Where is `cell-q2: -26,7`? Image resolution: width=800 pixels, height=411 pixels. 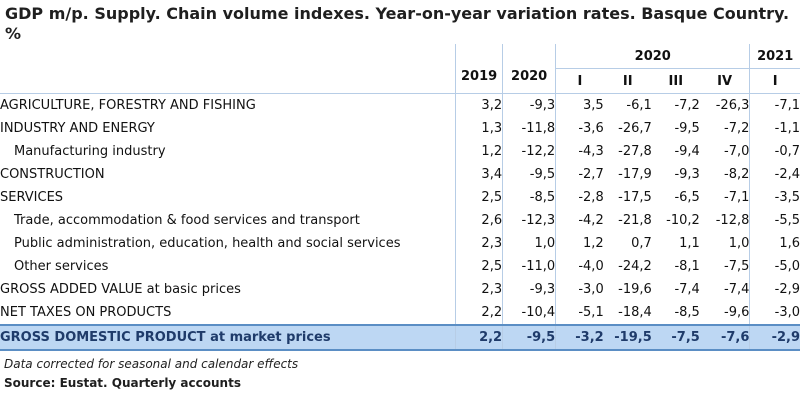
cell-q2: -26,7 is located at coordinates (635, 128).